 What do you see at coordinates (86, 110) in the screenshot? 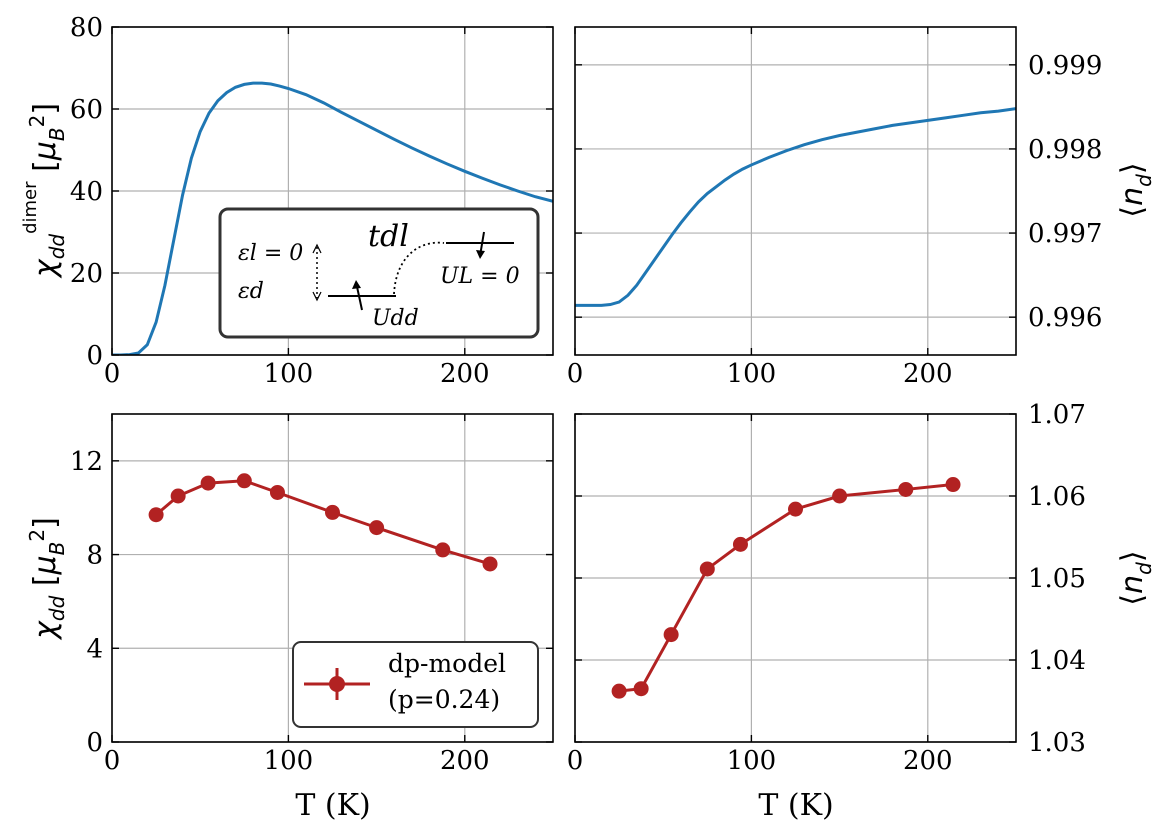
I see `y-tick-label: 60` at bounding box center [86, 110].